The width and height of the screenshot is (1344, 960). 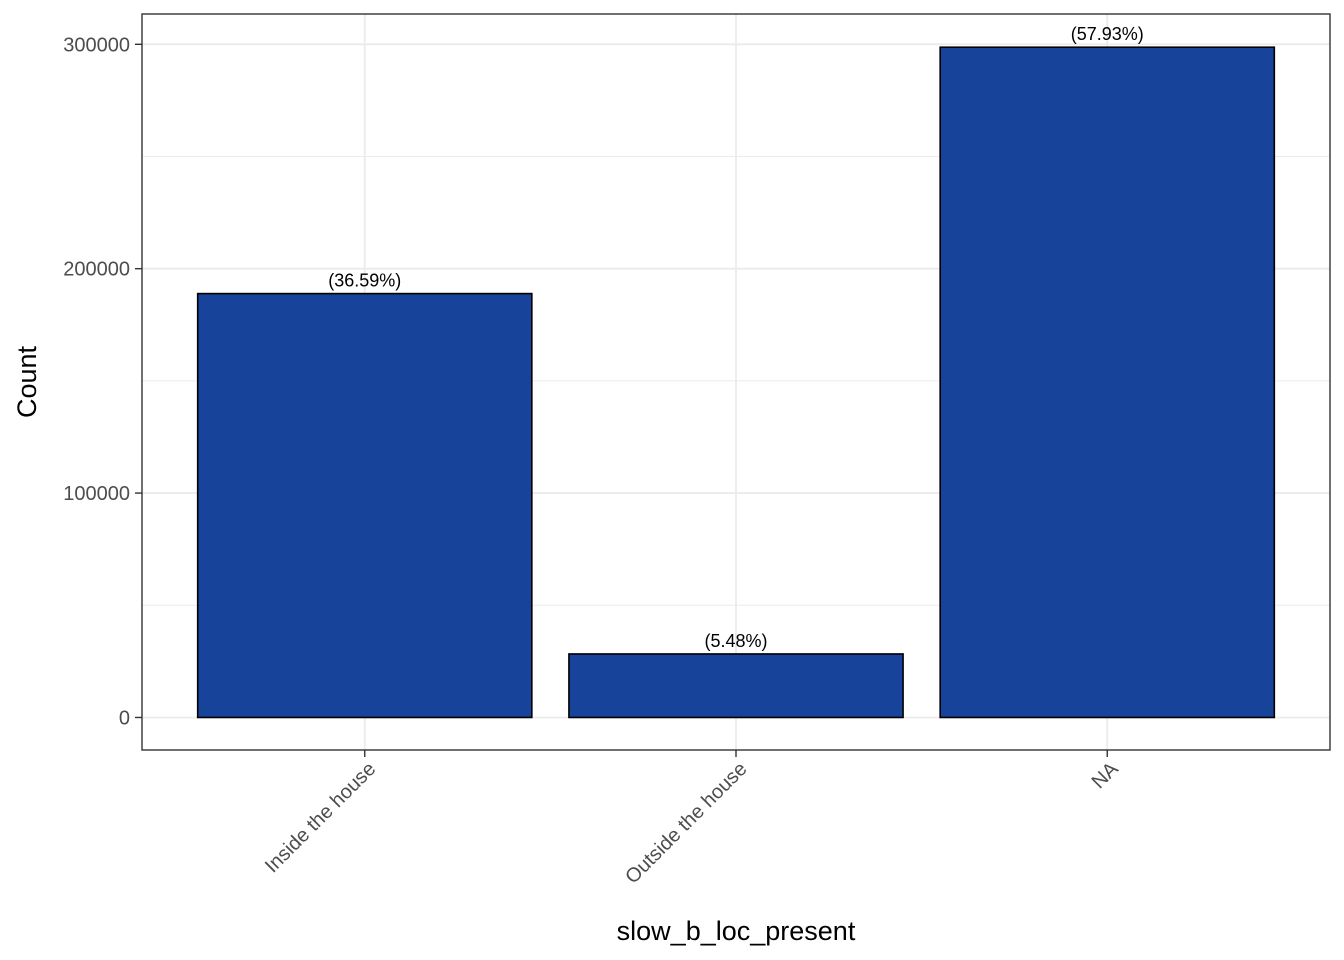 I want to click on y-tick-label: 300000, so click(x=96, y=45).